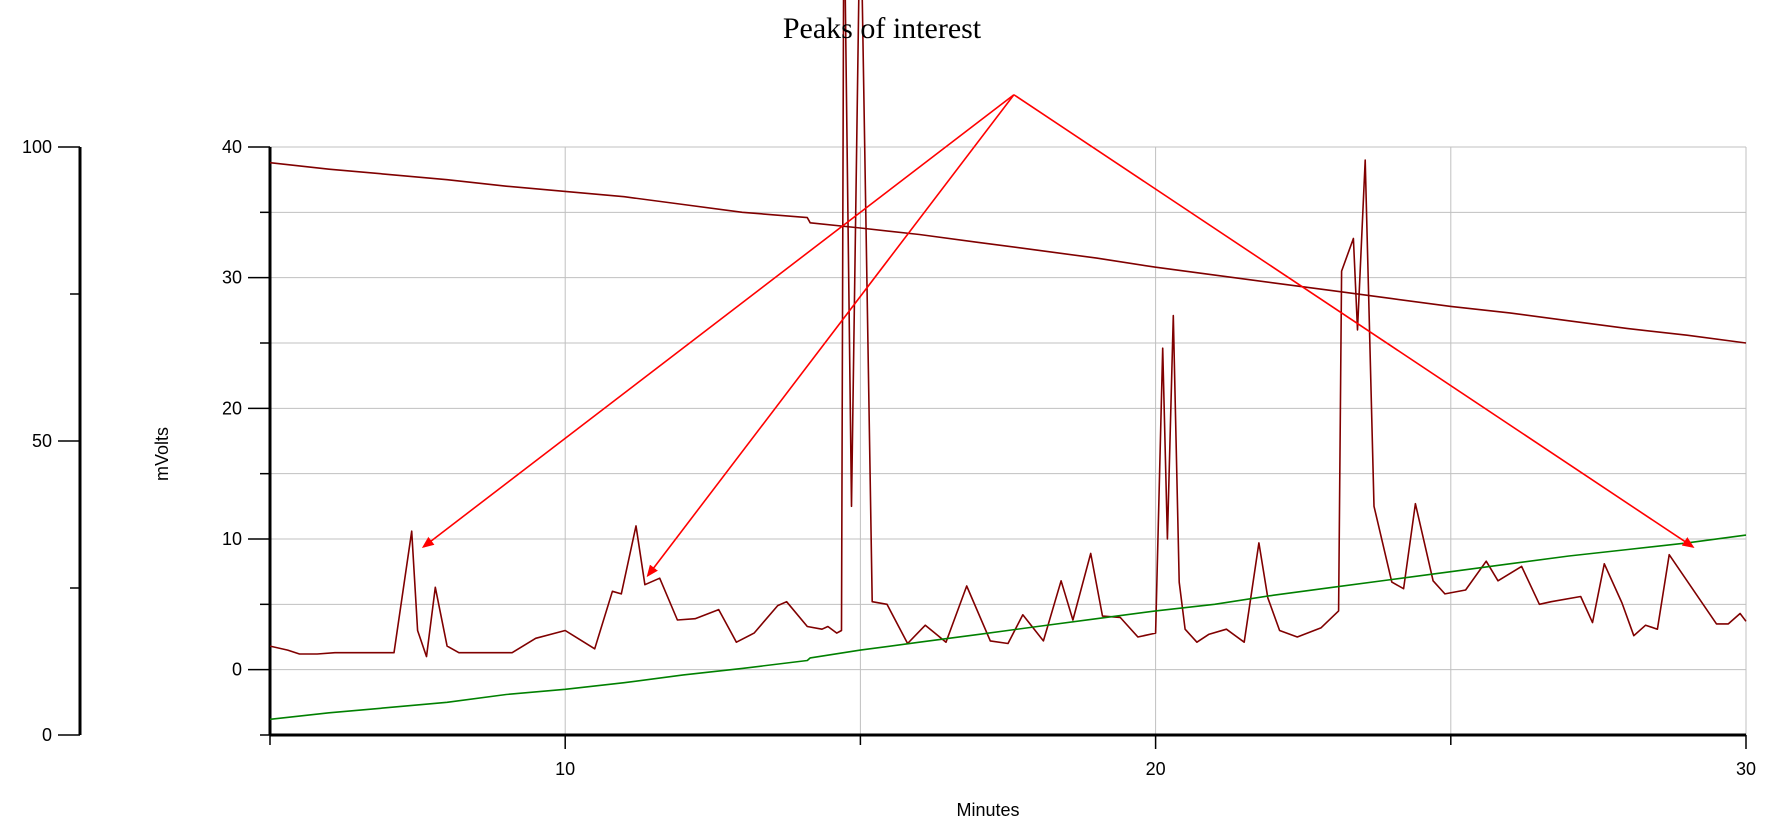  What do you see at coordinates (565, 769) in the screenshot?
I see `x-tick-label: 10` at bounding box center [565, 769].